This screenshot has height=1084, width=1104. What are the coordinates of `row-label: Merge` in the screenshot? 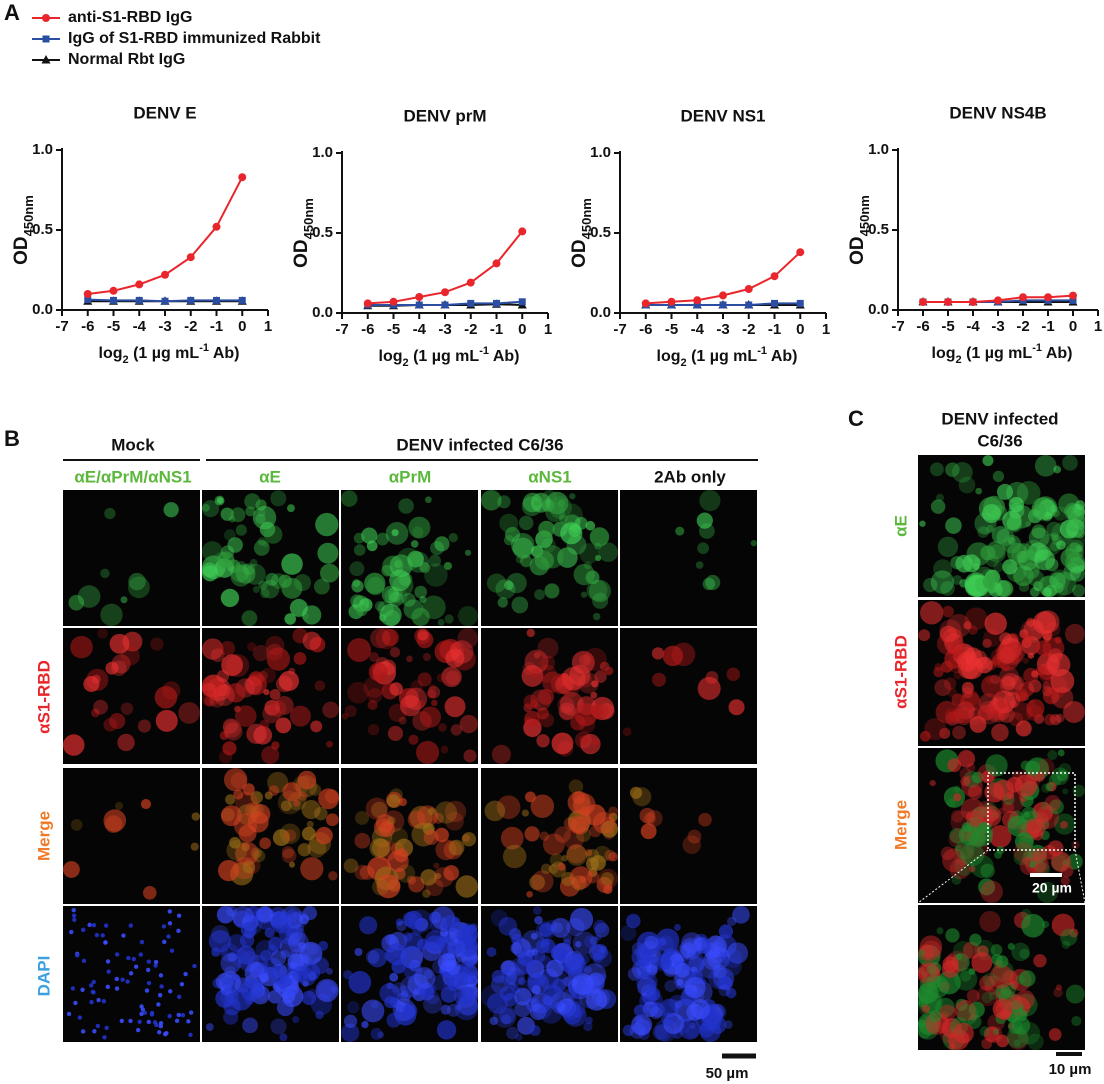 It's located at (43, 836).